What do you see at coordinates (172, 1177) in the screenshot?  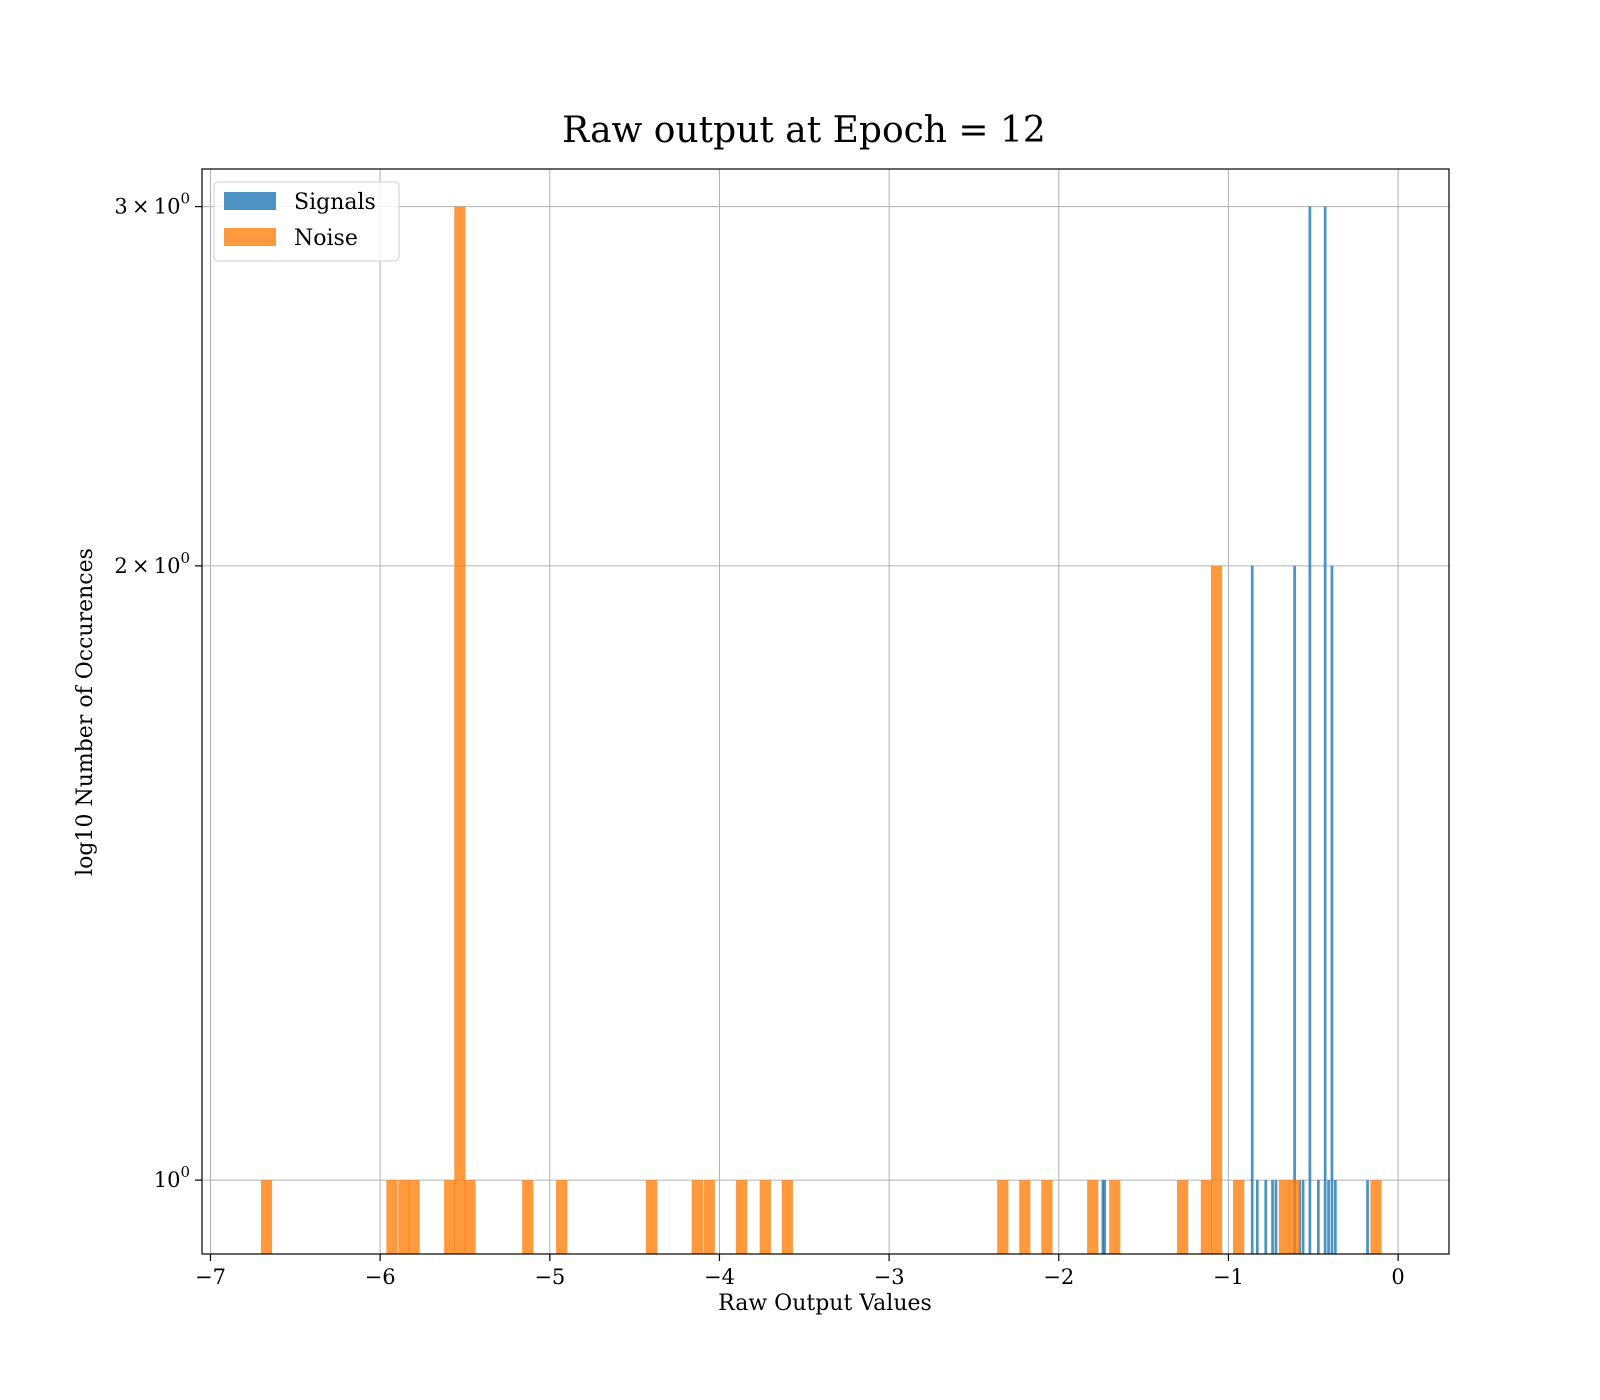 I see `y-tick-label: 100` at bounding box center [172, 1177].